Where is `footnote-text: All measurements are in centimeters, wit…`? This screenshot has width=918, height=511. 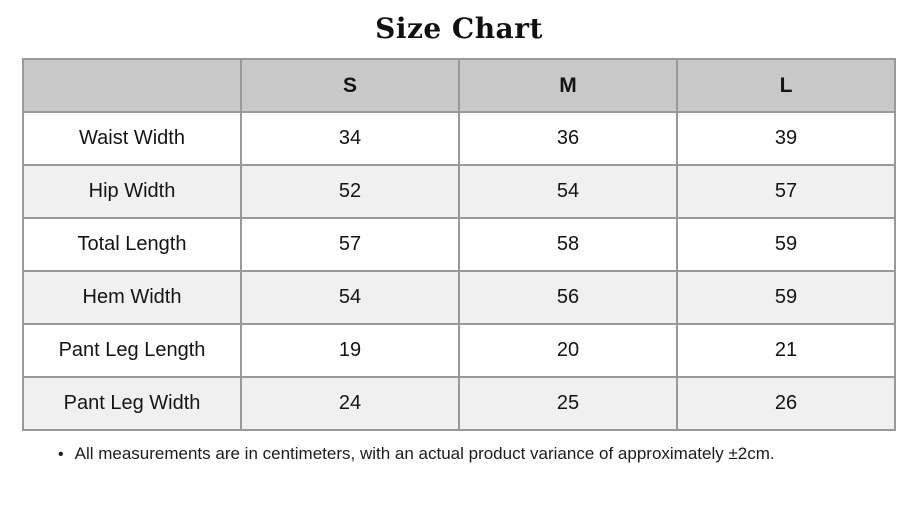
footnote-text: All measurements are in centimeters, wit… is located at coordinates (424, 453).